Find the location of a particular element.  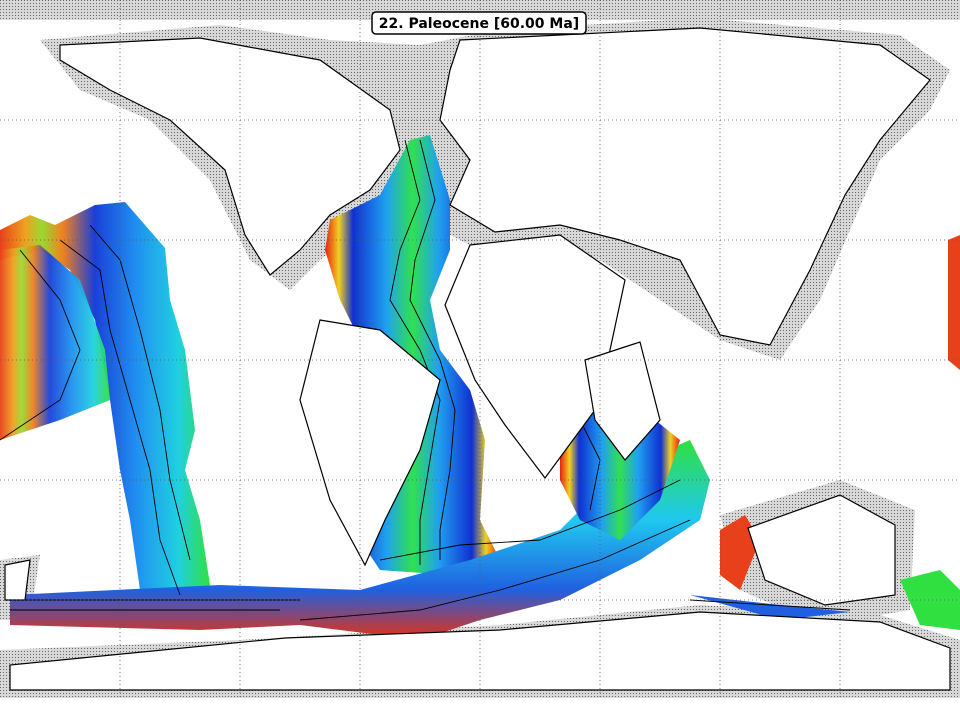

map-title: 22. Paleocene [60.00 Ma] is located at coordinates (479, 24).